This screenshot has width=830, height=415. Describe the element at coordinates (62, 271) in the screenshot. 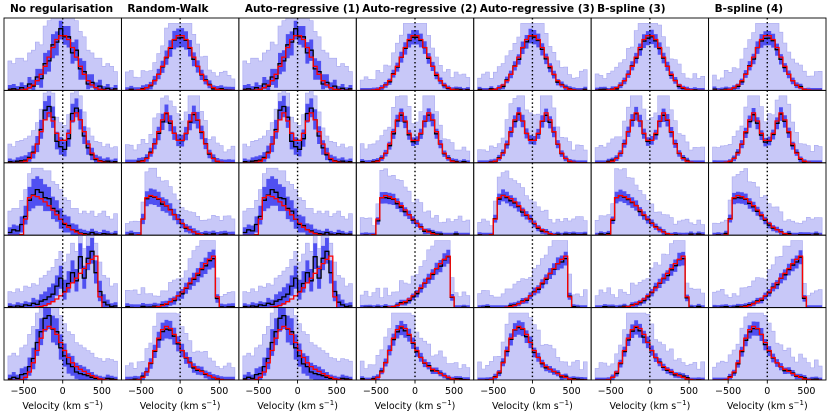

I see `panel-r4-no-regularisation` at that location.